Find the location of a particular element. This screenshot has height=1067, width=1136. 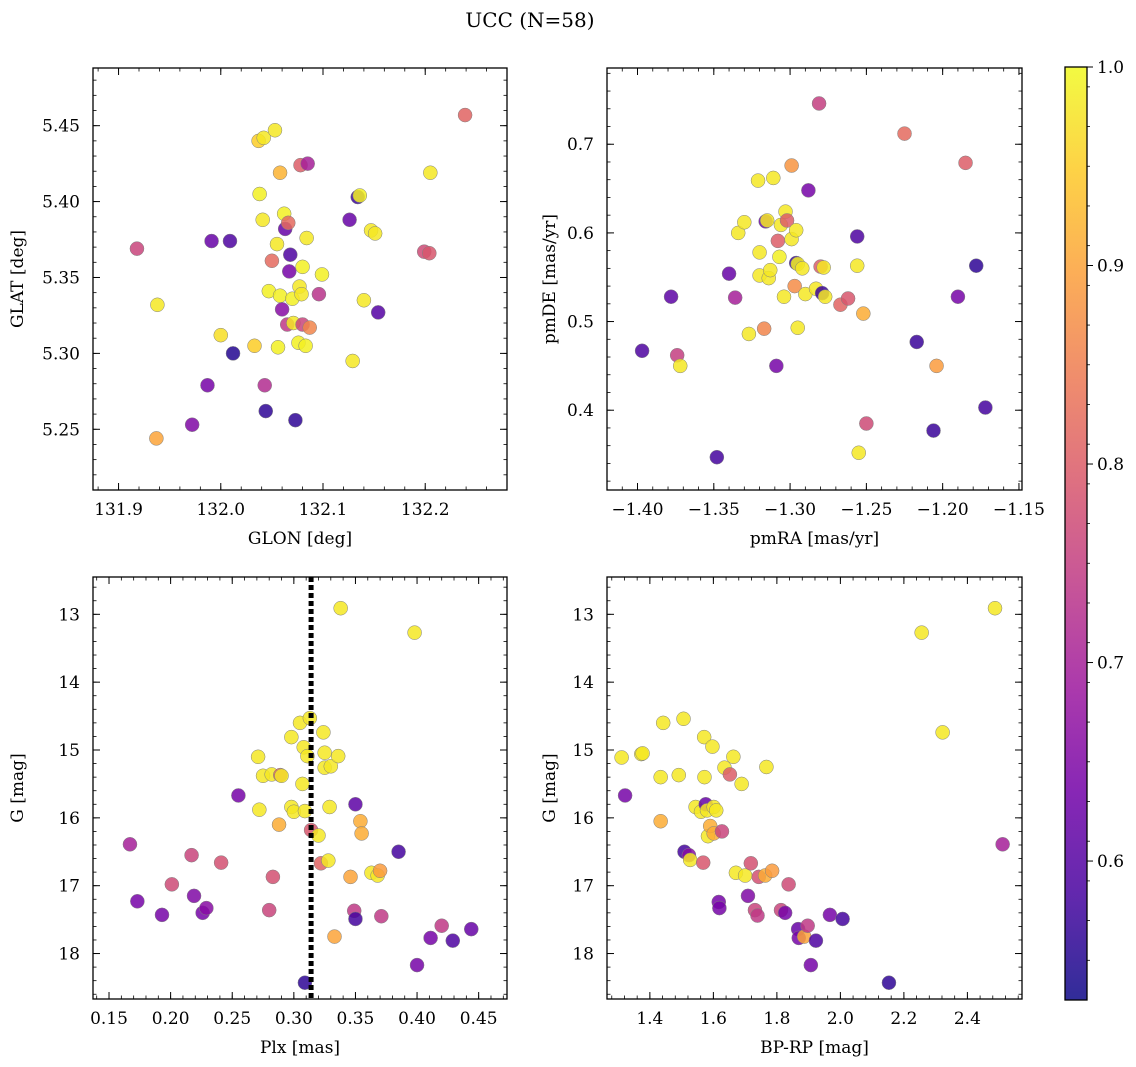

y-tick-label: 13 is located at coordinates (69, 615).